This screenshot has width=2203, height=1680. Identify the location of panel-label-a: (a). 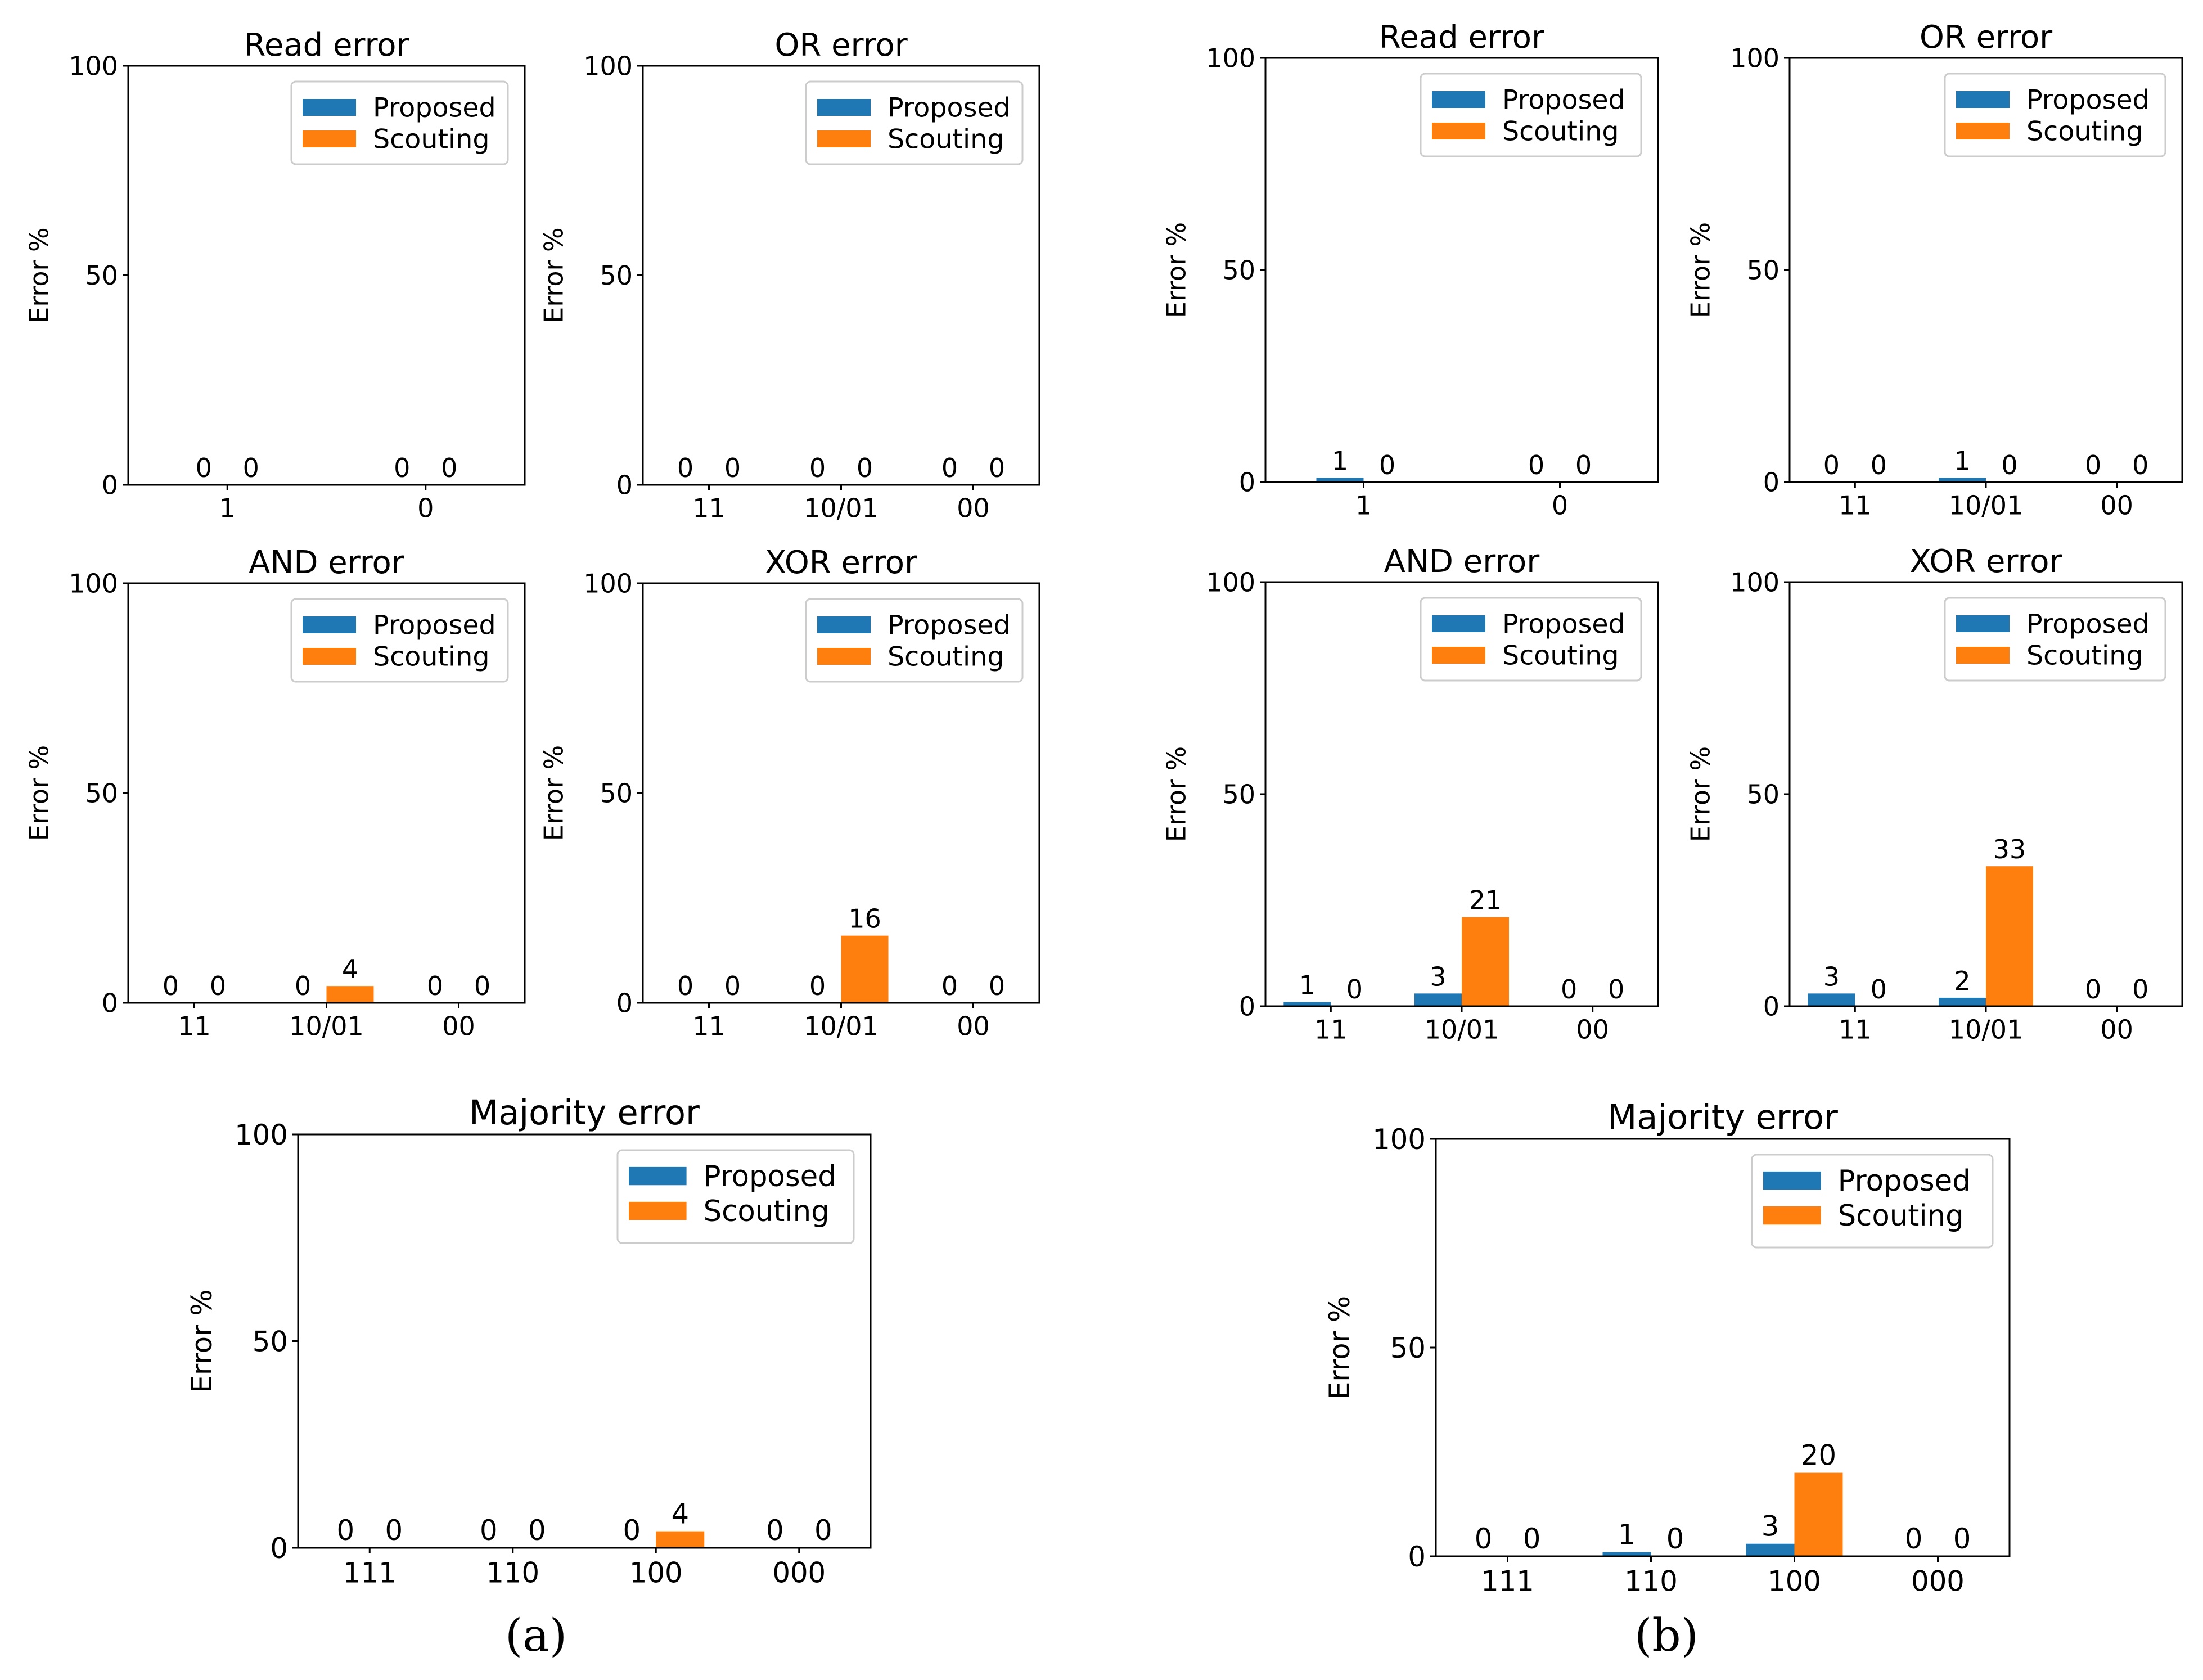
(536, 1635).